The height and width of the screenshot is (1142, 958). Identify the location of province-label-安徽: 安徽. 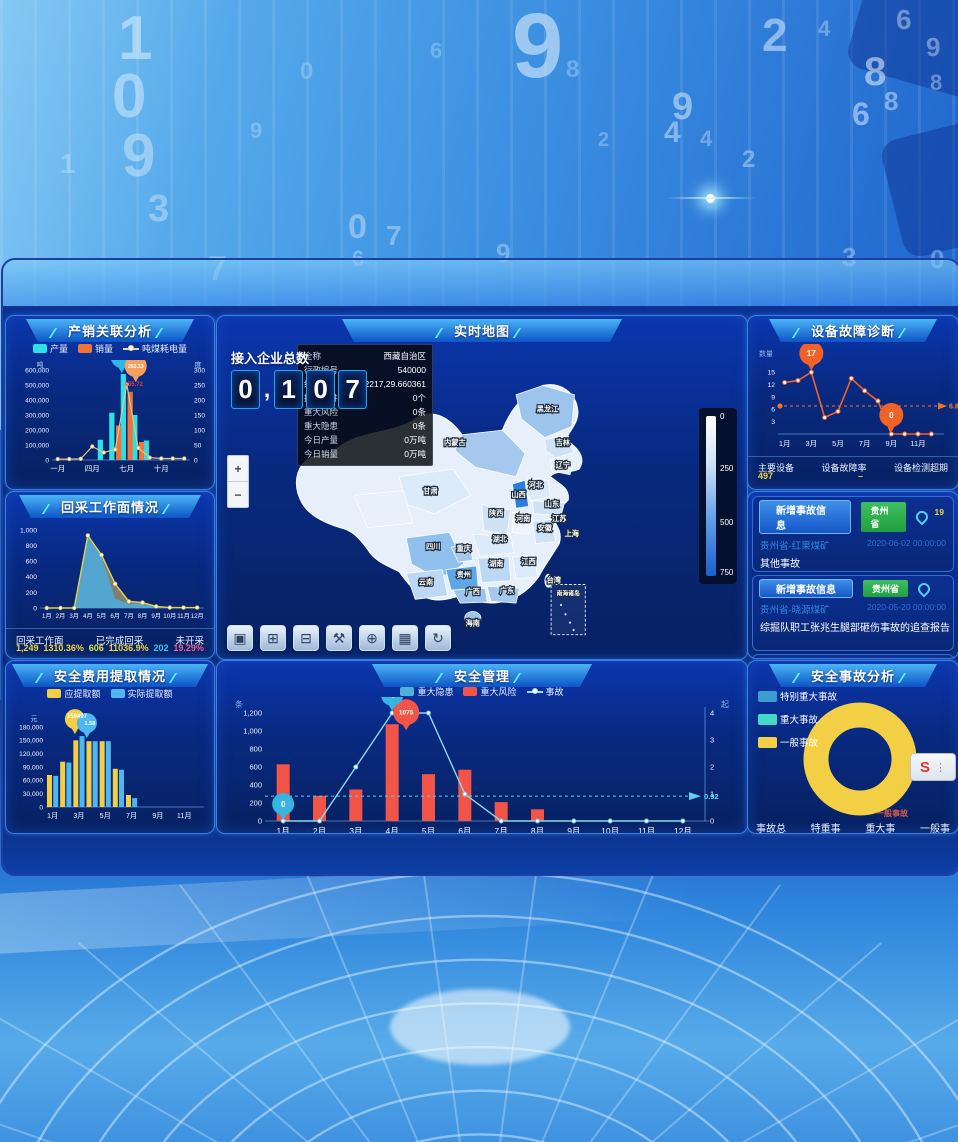
(544, 528).